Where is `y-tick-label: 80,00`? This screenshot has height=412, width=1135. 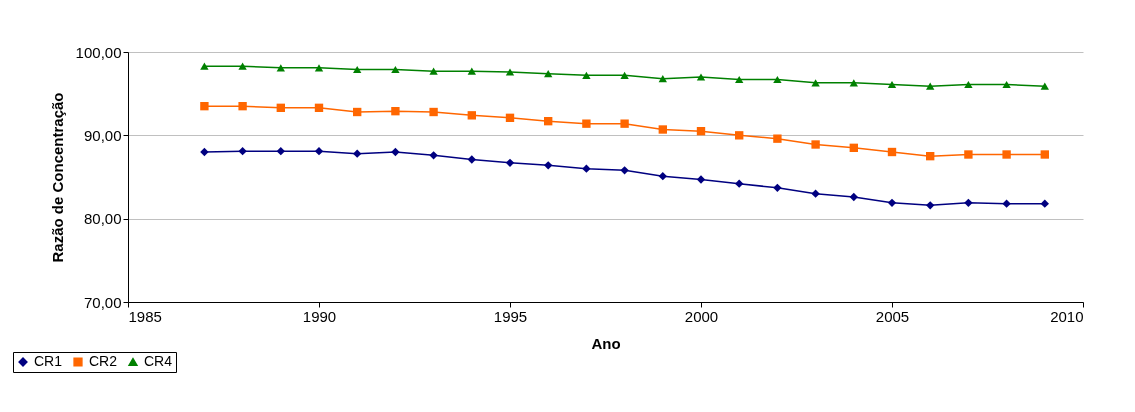
y-tick-label: 80,00 is located at coordinates (102, 219).